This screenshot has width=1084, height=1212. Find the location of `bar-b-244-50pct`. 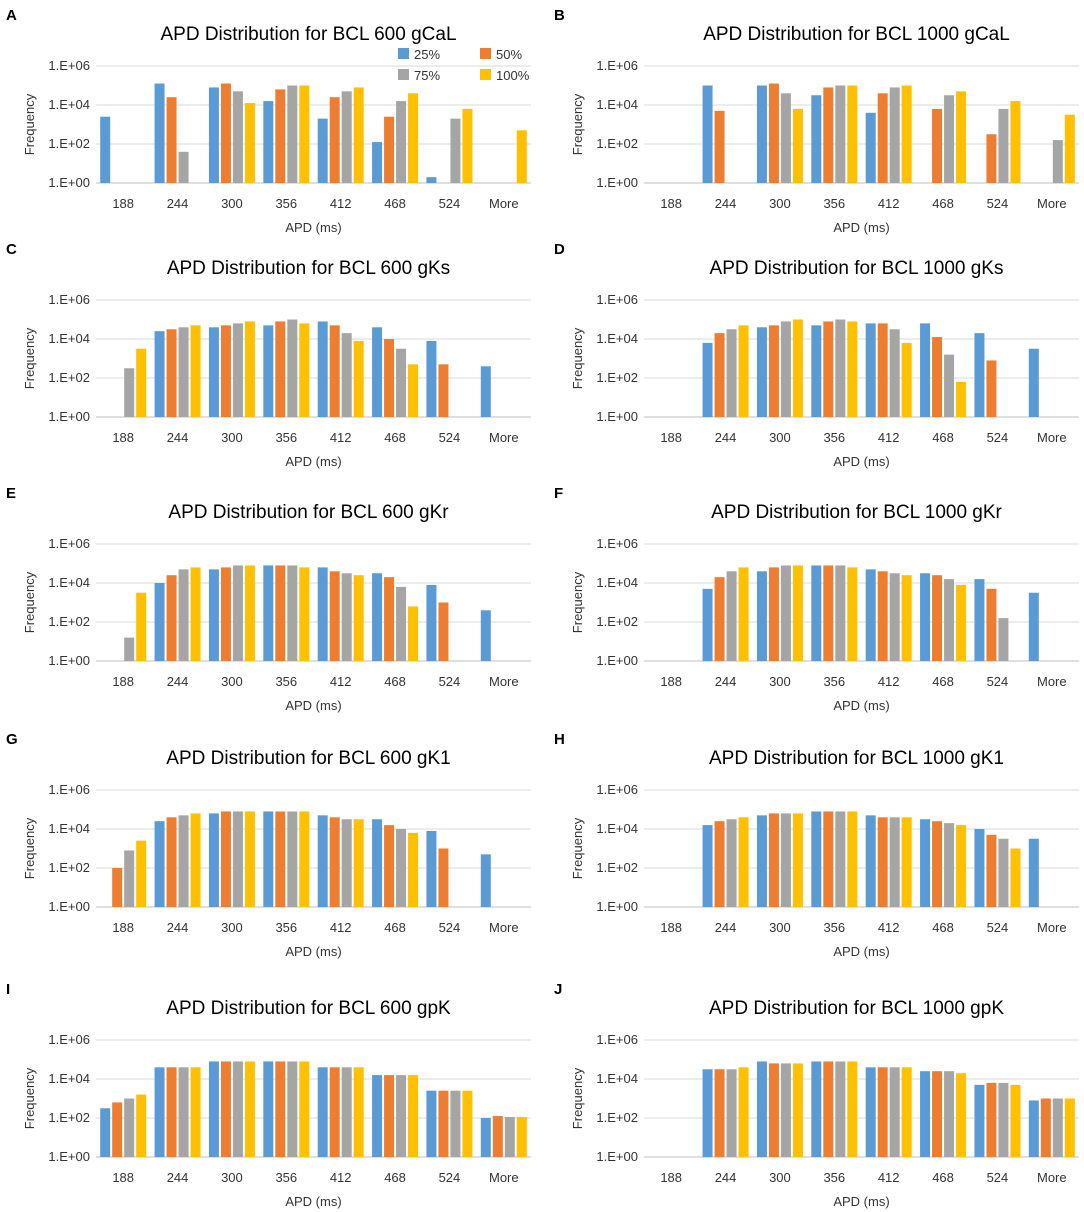

bar-b-244-50pct is located at coordinates (719, 146).